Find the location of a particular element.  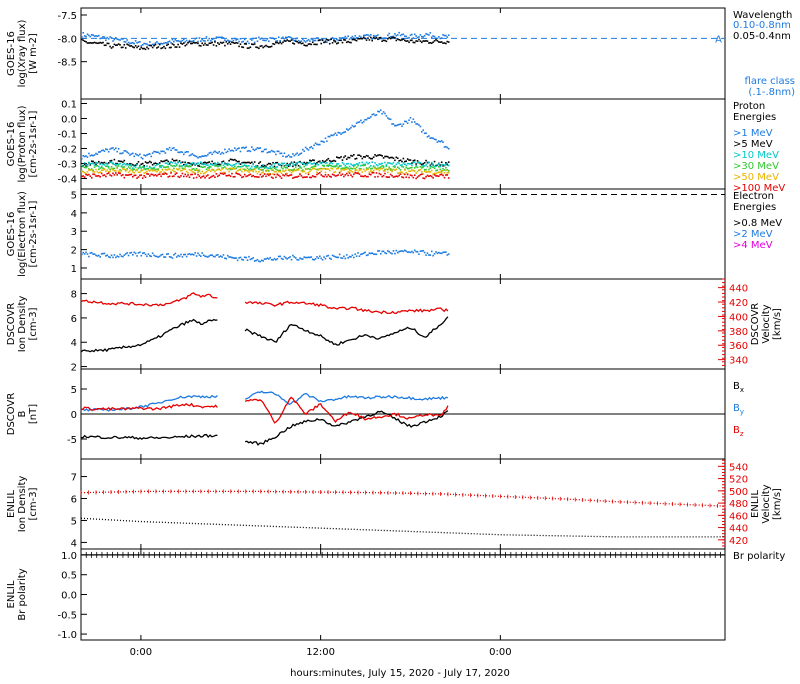

x-tick-label: 0:00 is located at coordinates (500, 652).